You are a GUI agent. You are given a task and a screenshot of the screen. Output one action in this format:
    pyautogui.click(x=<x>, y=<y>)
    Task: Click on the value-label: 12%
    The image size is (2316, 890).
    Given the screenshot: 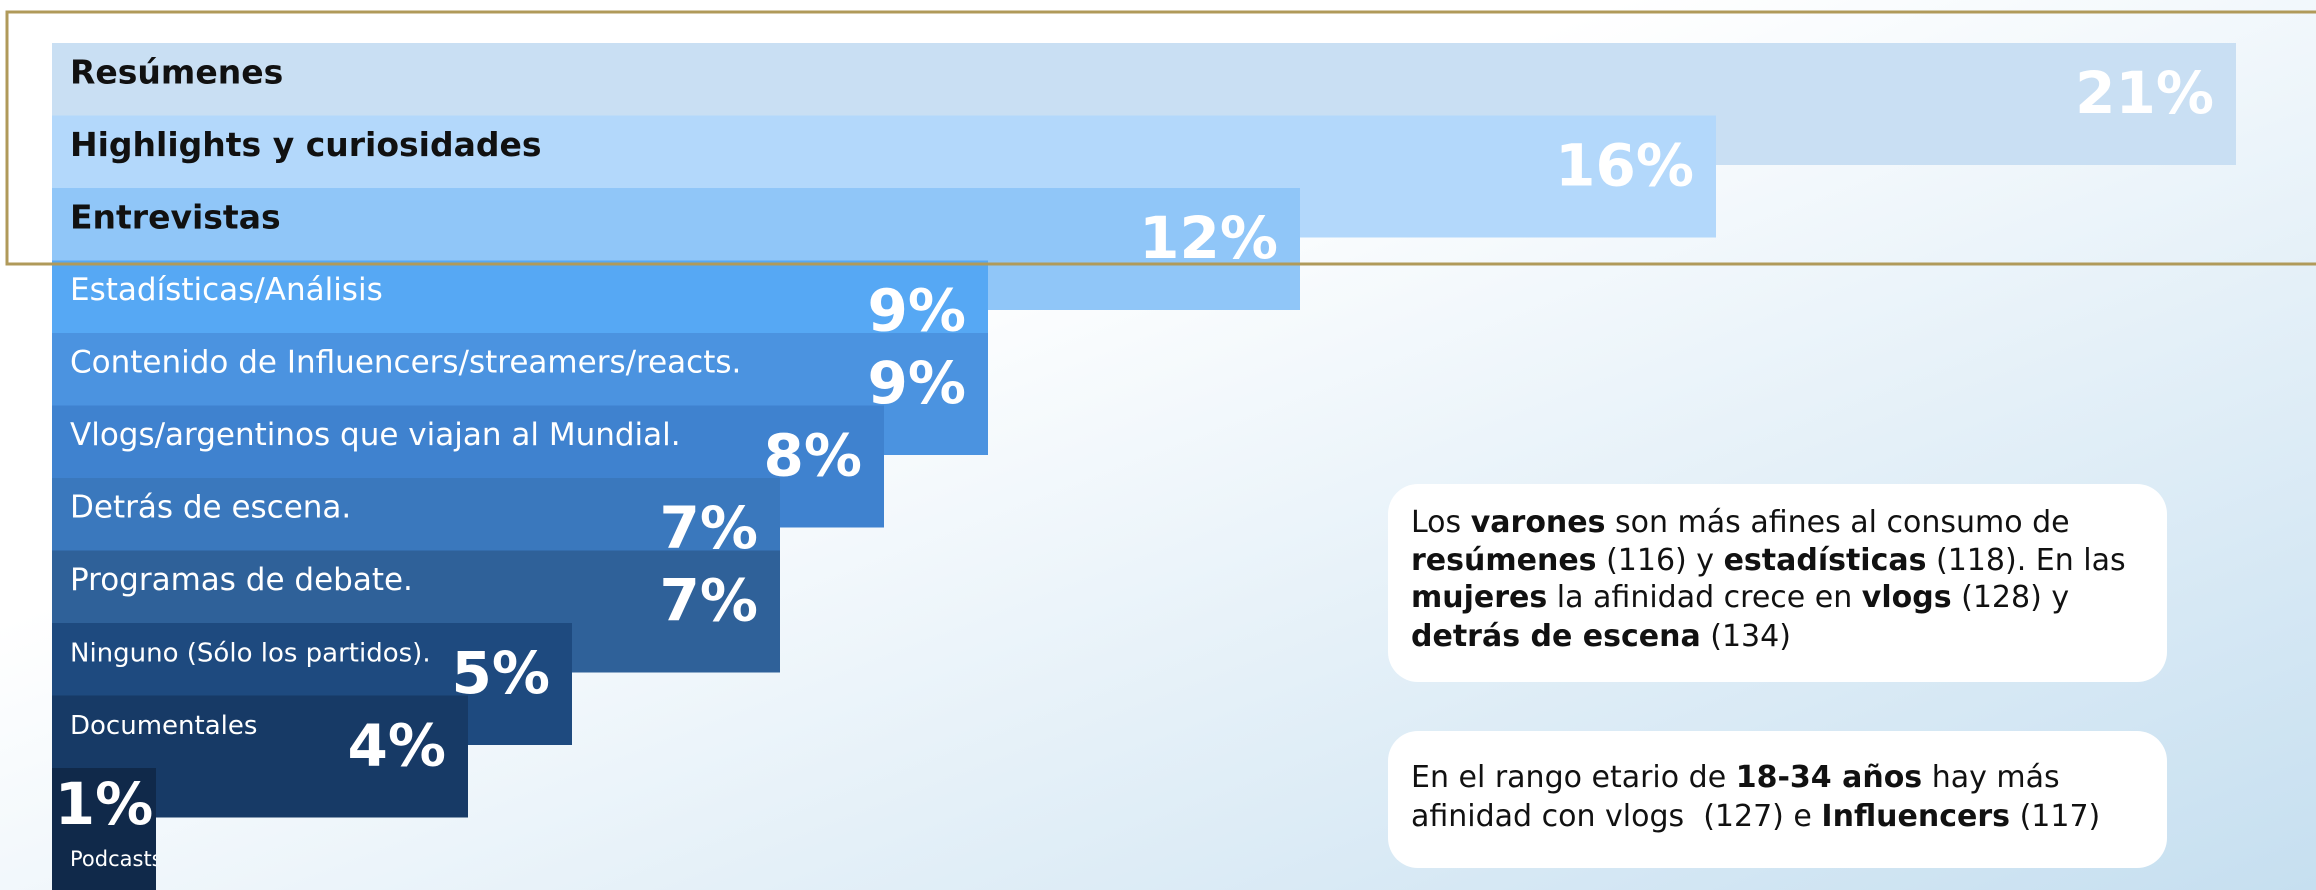 What is the action you would take?
    pyautogui.click(x=1208, y=238)
    